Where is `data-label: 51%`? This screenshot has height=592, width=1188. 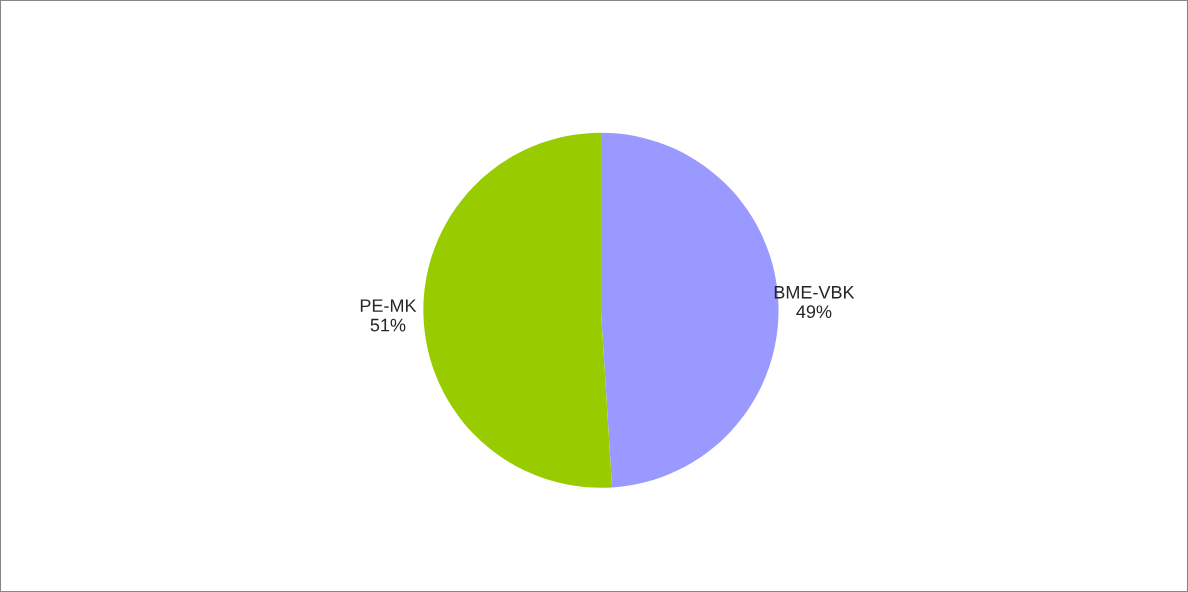 data-label: 51% is located at coordinates (388, 325).